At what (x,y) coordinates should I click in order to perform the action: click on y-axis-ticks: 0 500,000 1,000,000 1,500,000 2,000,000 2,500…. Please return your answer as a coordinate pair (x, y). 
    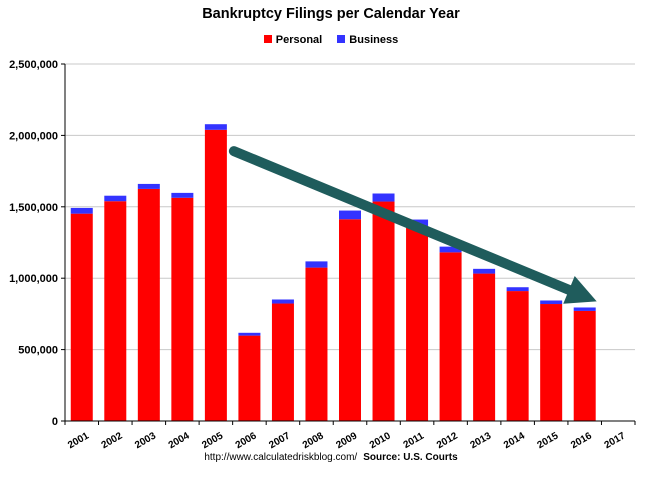
    Looking at the image, I should click on (37, 243).